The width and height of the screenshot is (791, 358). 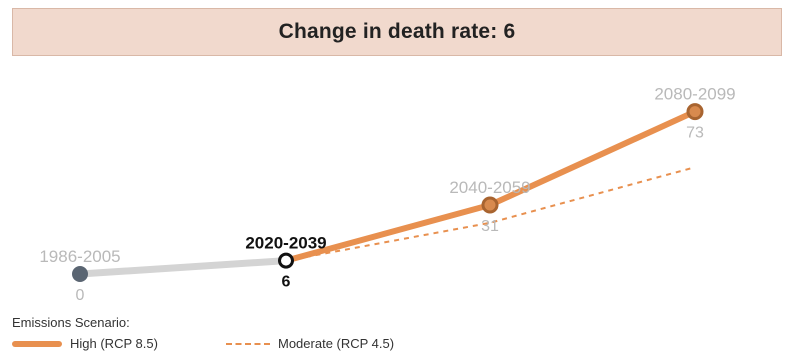 I want to click on legend-item-moderate: Moderate (RCP 4.5), so click(x=310, y=343).